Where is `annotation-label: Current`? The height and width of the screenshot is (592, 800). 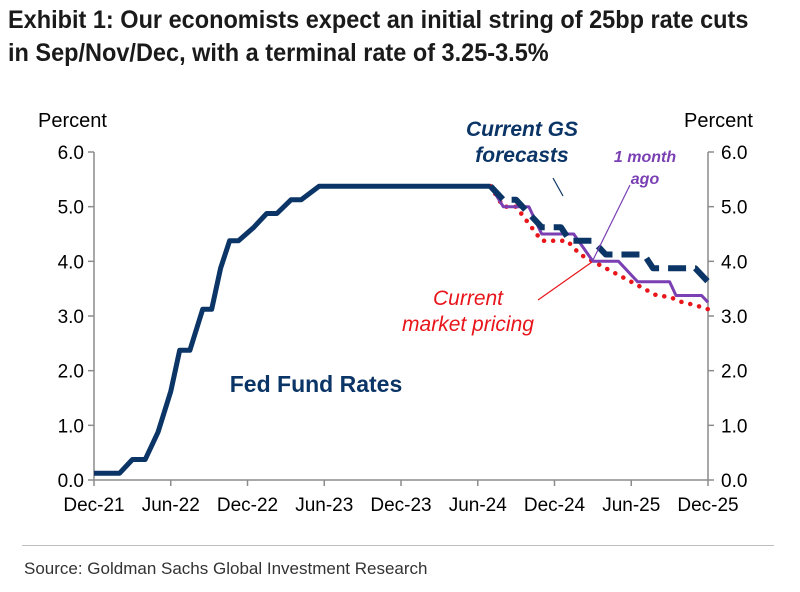
annotation-label: Current is located at coordinates (468, 298).